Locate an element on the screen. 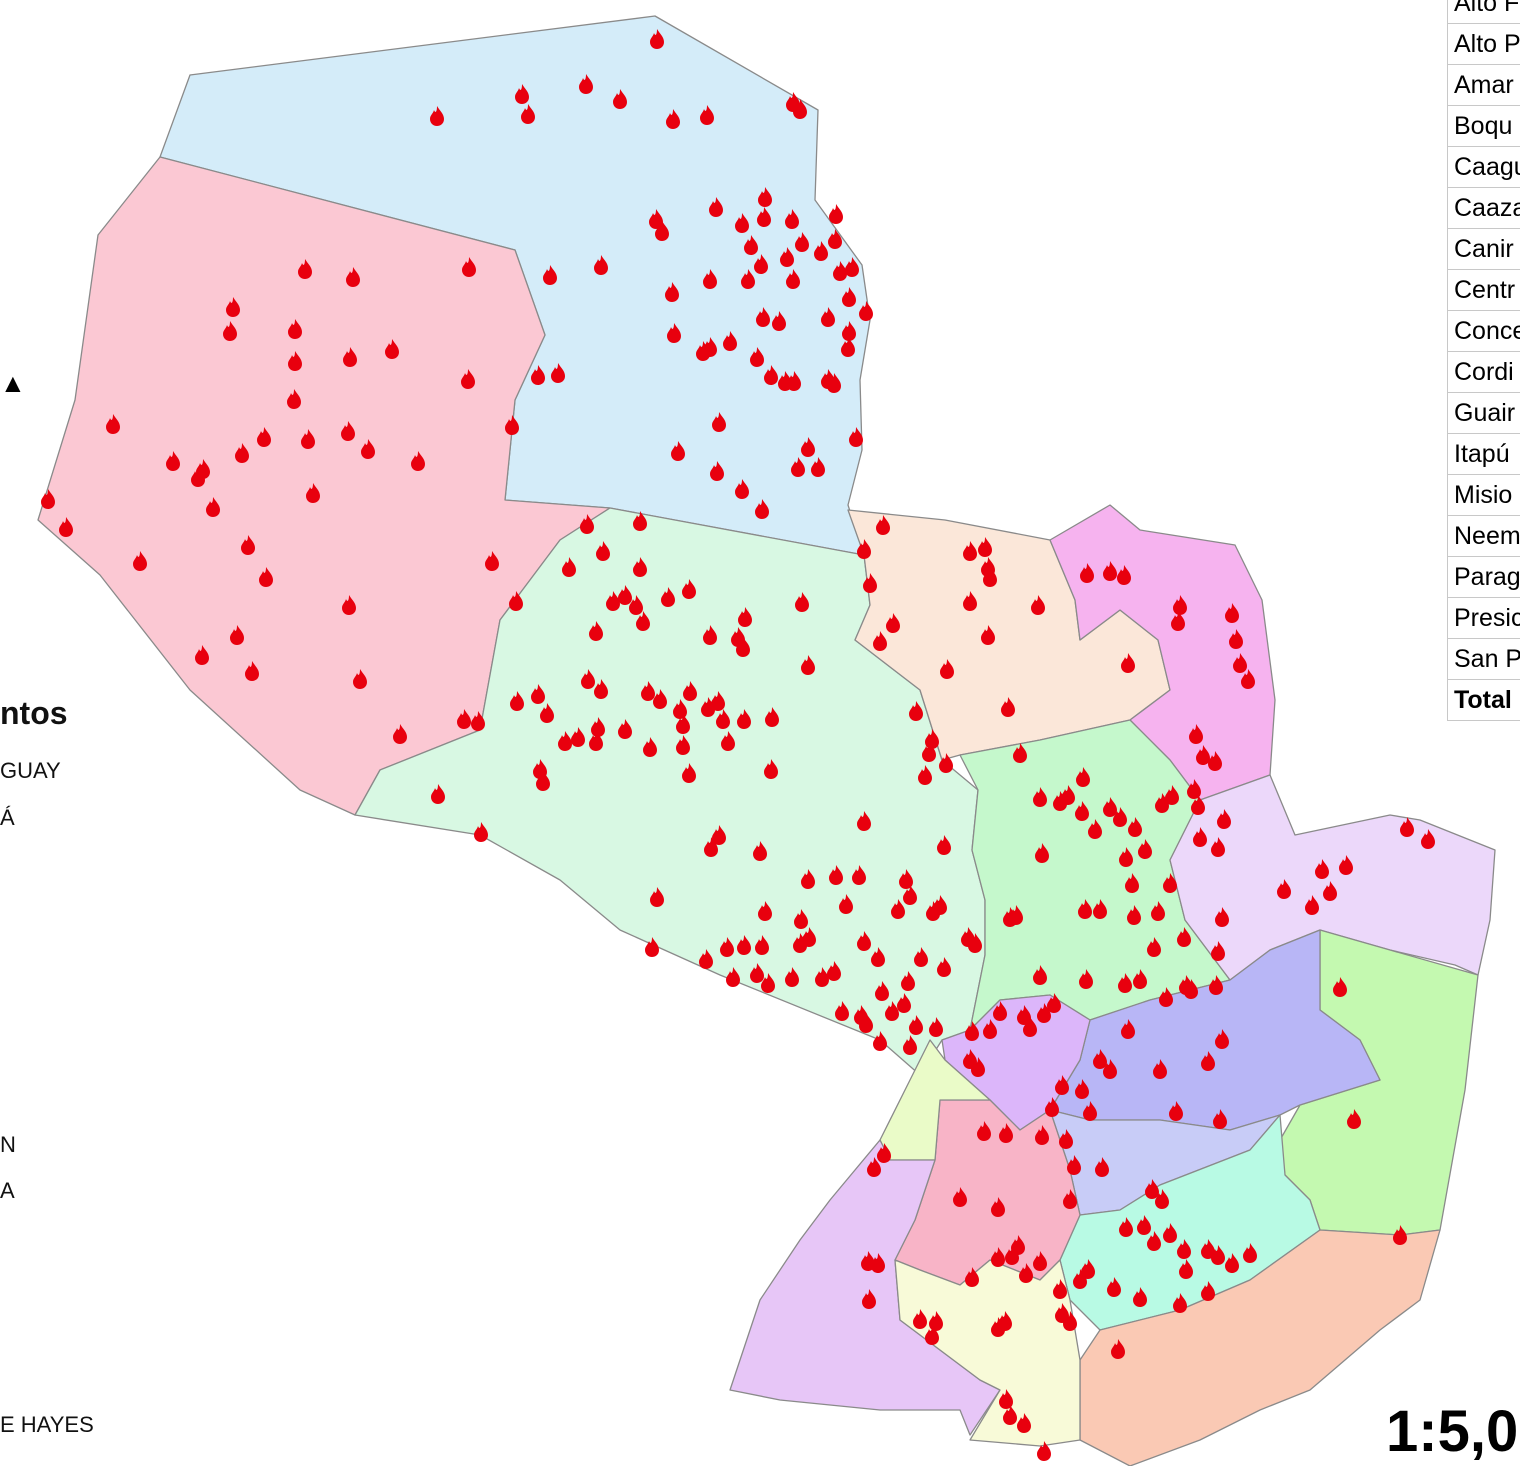  legend-item: E HAYES is located at coordinates (47, 1424).